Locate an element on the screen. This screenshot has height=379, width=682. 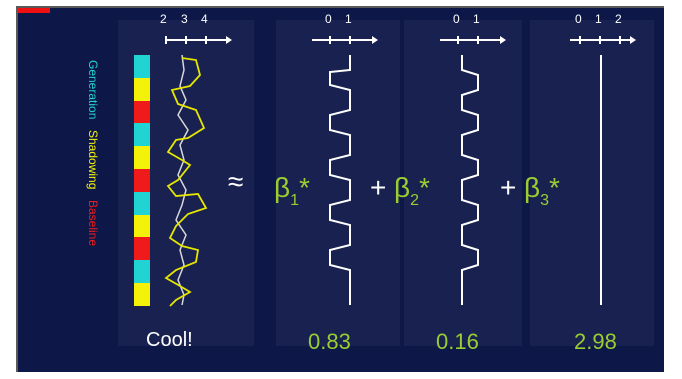
cool-label: Cool! is located at coordinates (169, 340).